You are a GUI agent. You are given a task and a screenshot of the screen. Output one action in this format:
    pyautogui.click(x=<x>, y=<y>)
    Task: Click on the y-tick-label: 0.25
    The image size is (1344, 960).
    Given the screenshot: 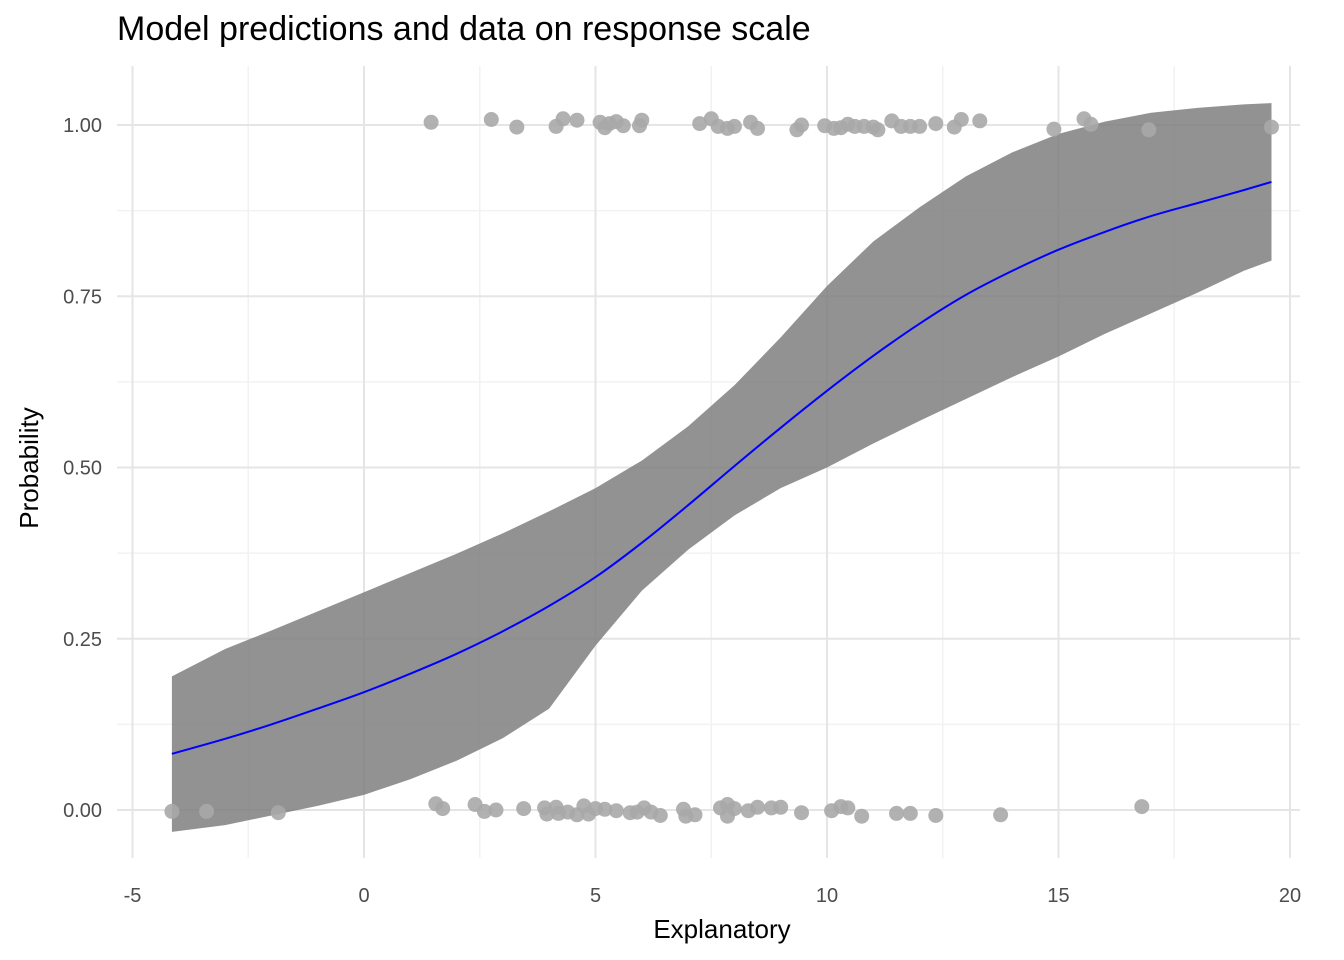 What is the action you would take?
    pyautogui.click(x=82, y=640)
    